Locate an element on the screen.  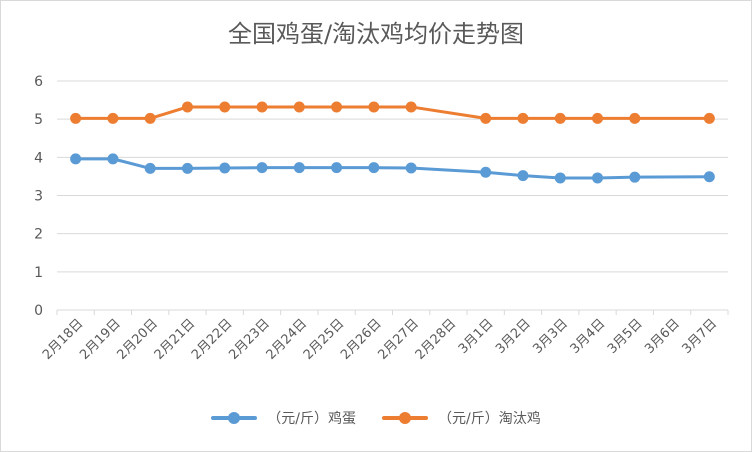
x-tick-label: 3月6日 is located at coordinates (662, 336).